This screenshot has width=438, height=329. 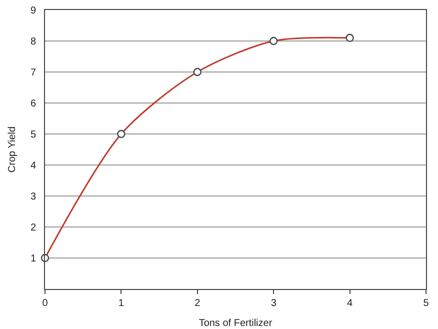 What do you see at coordinates (426, 303) in the screenshot?
I see `x-tick-label: 5` at bounding box center [426, 303].